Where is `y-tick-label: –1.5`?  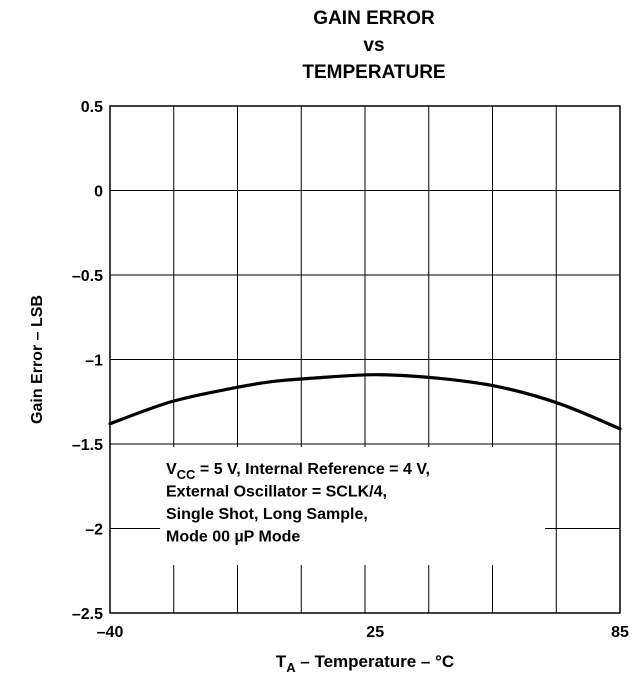
y-tick-label: –1.5 is located at coordinates (87, 445).